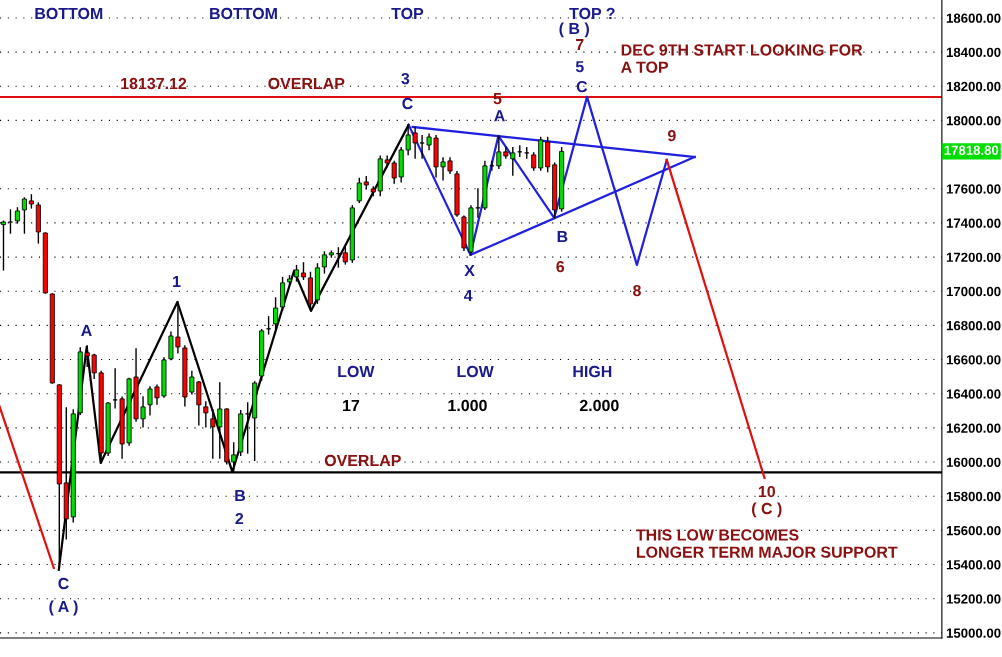 The width and height of the screenshot is (1002, 657). What do you see at coordinates (468, 296) in the screenshot?
I see `annotation: 4` at bounding box center [468, 296].